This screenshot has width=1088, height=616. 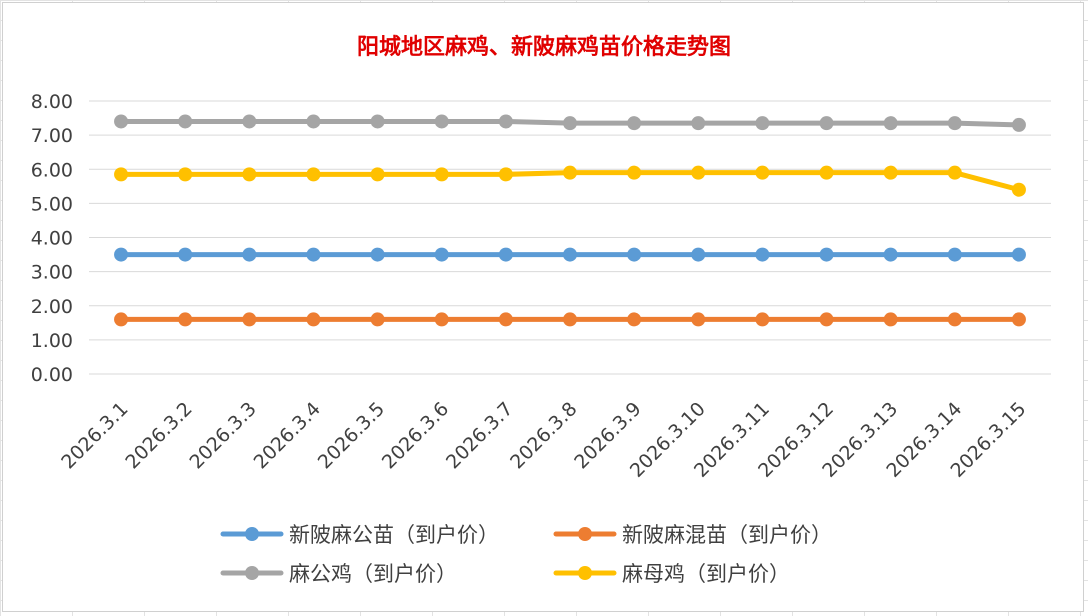 What do you see at coordinates (394, 535) in the screenshot?
I see `legend-label: 新陂麻公苗（到户价）` at bounding box center [394, 535].